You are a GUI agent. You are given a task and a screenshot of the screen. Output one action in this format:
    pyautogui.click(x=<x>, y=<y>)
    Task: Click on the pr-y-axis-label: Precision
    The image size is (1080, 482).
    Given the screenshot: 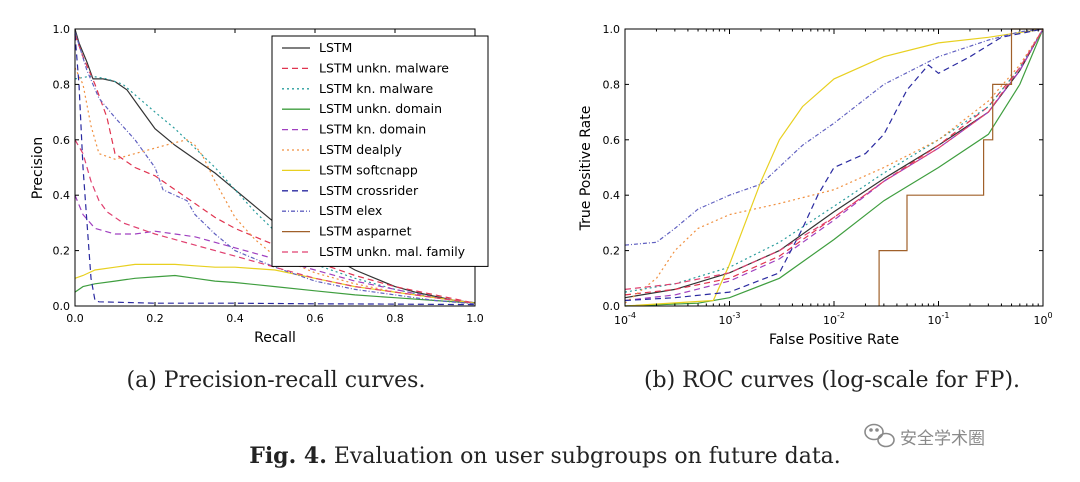 What is the action you would take?
    pyautogui.click(x=38, y=168)
    